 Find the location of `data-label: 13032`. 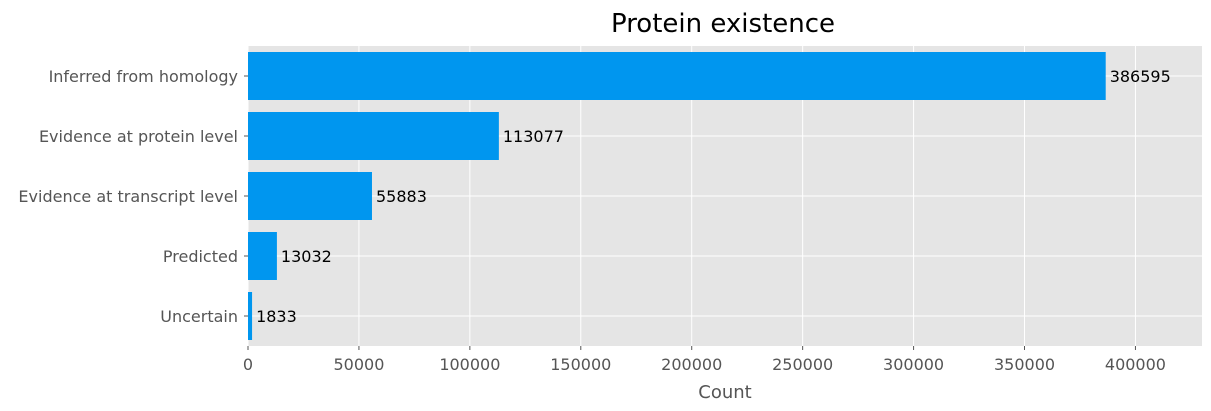

data-label: 13032 is located at coordinates (306, 256).